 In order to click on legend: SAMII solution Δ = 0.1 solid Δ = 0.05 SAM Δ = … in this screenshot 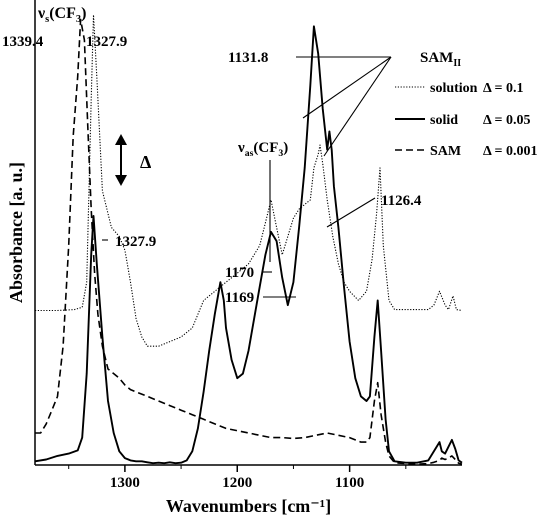, I will do `click(466, 104)`.